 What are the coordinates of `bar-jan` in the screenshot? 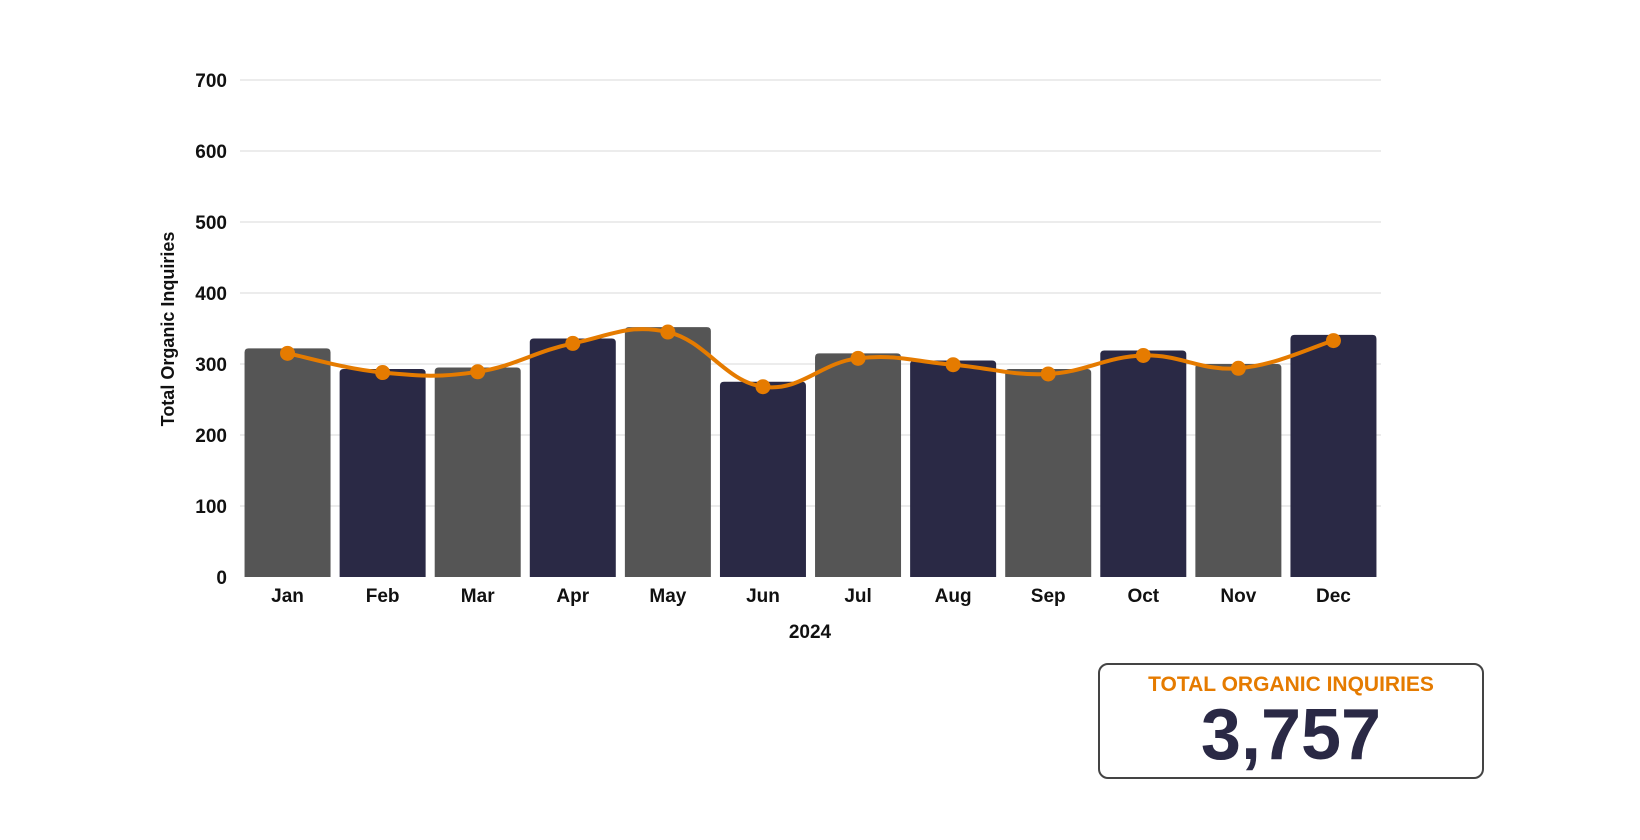 It's located at (287, 462).